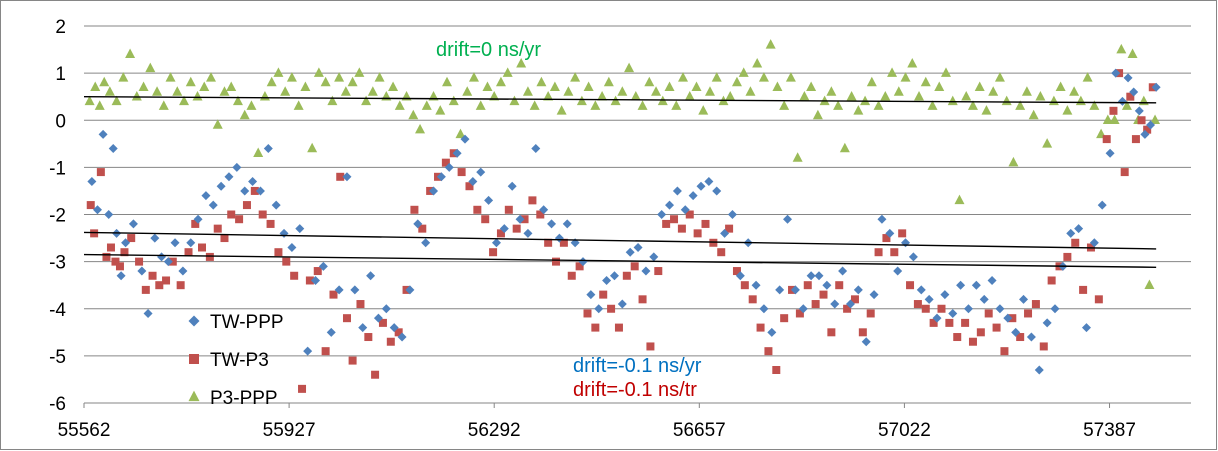 This screenshot has width=1218, height=451. I want to click on x-axis, so click(637, 405).